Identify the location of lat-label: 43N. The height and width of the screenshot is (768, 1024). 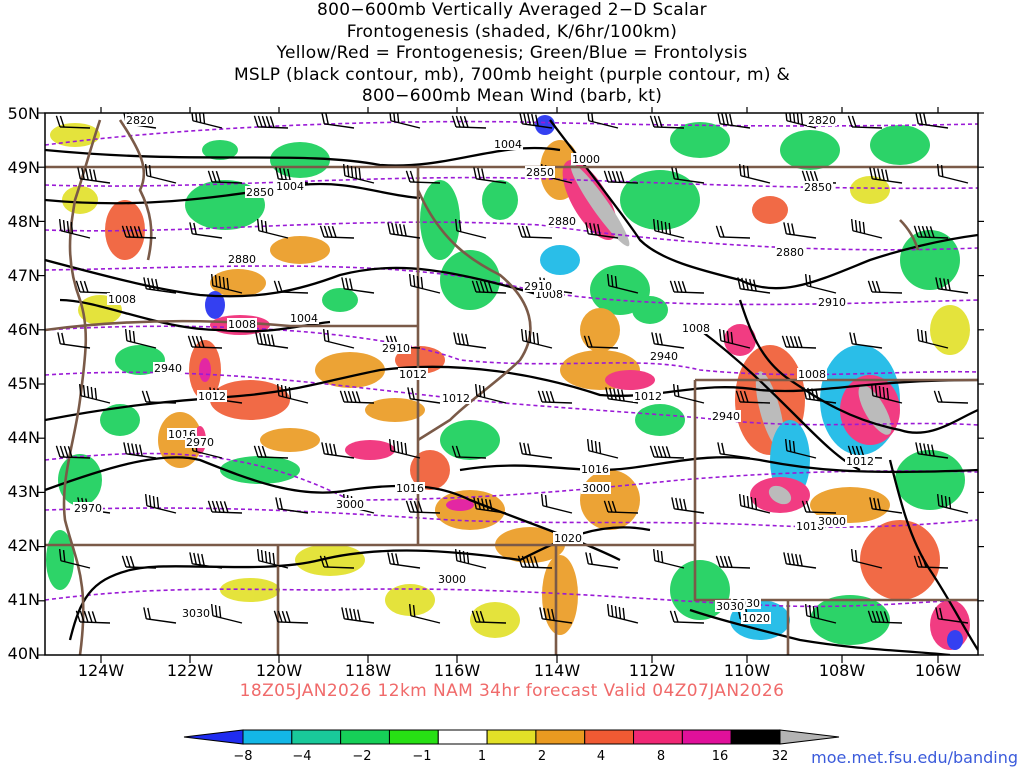
(24, 491).